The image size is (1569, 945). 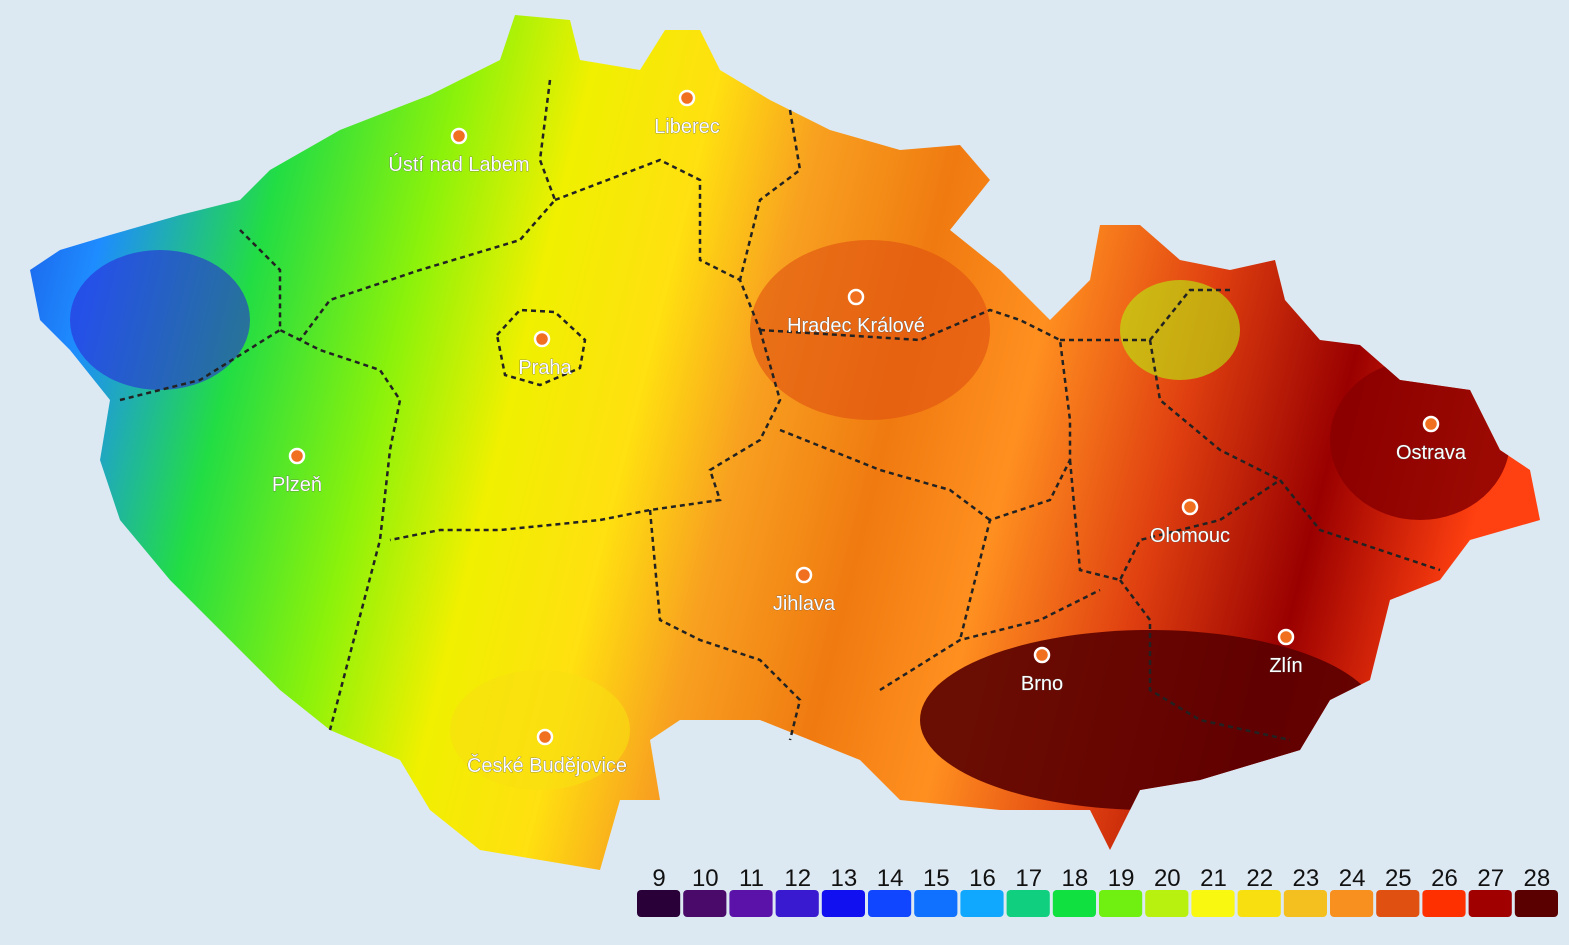 What do you see at coordinates (1352, 878) in the screenshot?
I see `legend-label: 24` at bounding box center [1352, 878].